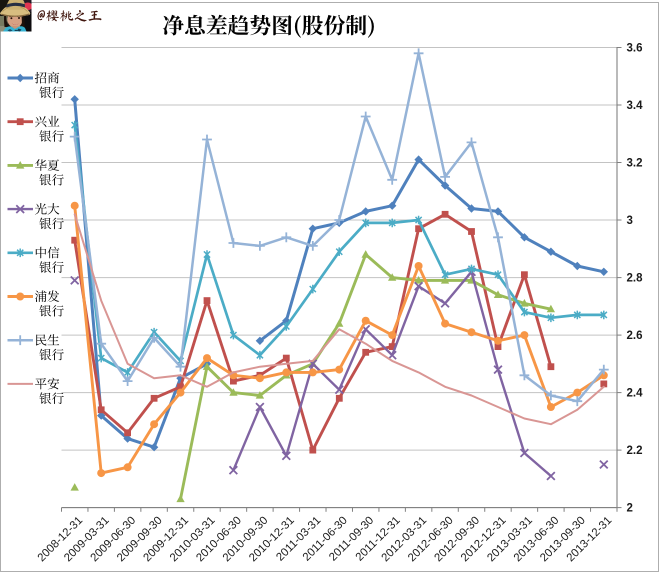  I want to click on svg-text: 3.6, so click(635, 49).